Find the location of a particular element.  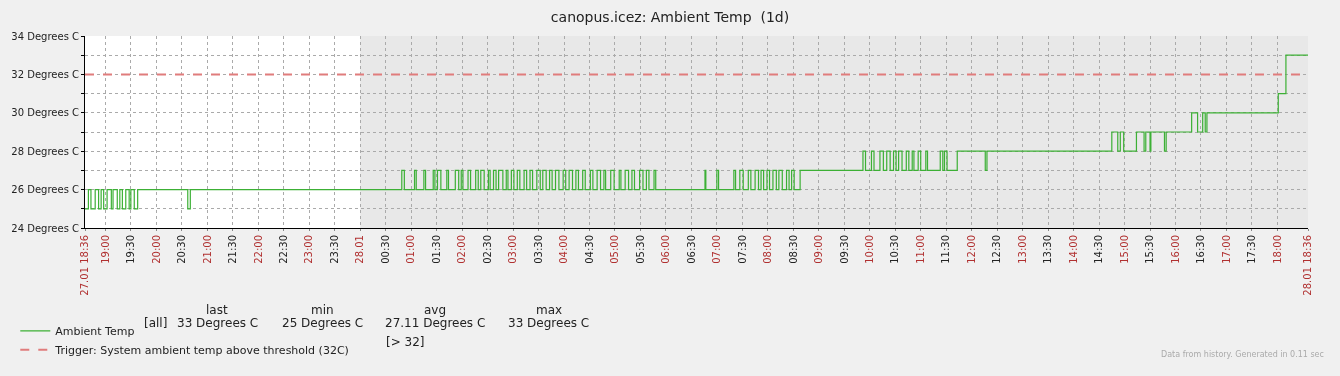

x-tick-label: 23:30 is located at coordinates (334, 249).